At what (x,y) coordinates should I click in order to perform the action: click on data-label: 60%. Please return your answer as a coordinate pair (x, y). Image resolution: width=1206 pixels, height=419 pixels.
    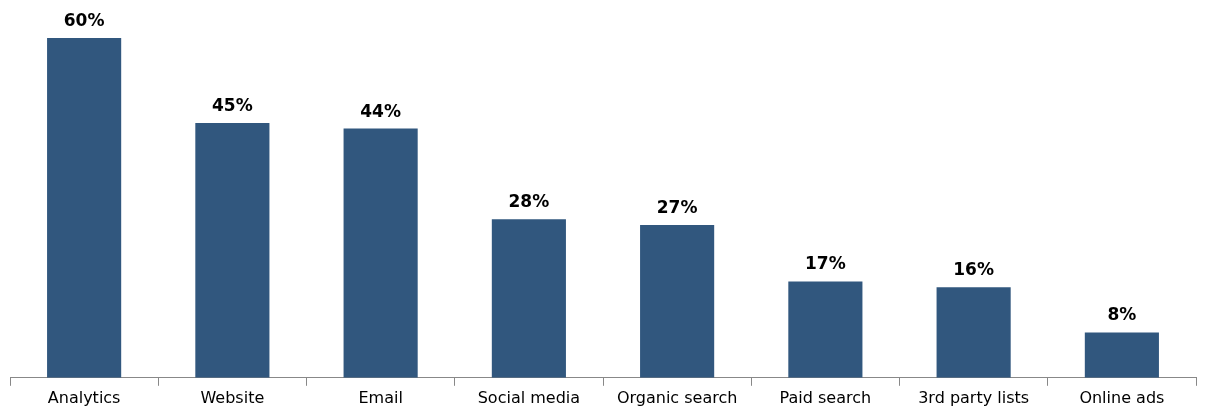
    Looking at the image, I should click on (84, 19).